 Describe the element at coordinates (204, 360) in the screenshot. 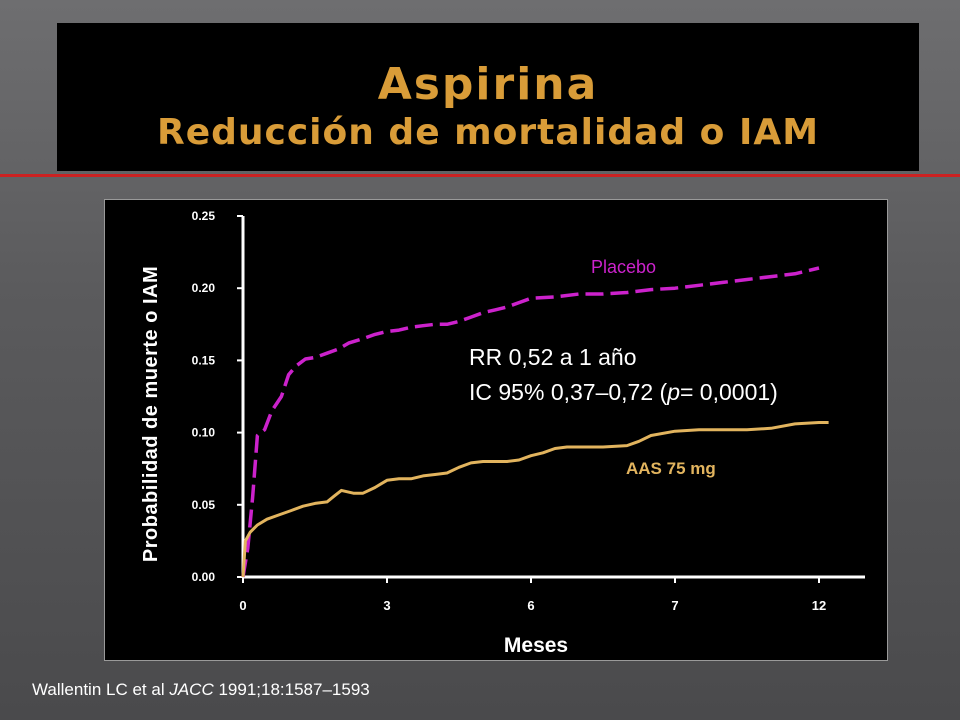

I see `y-tick-label: 0.15` at that location.